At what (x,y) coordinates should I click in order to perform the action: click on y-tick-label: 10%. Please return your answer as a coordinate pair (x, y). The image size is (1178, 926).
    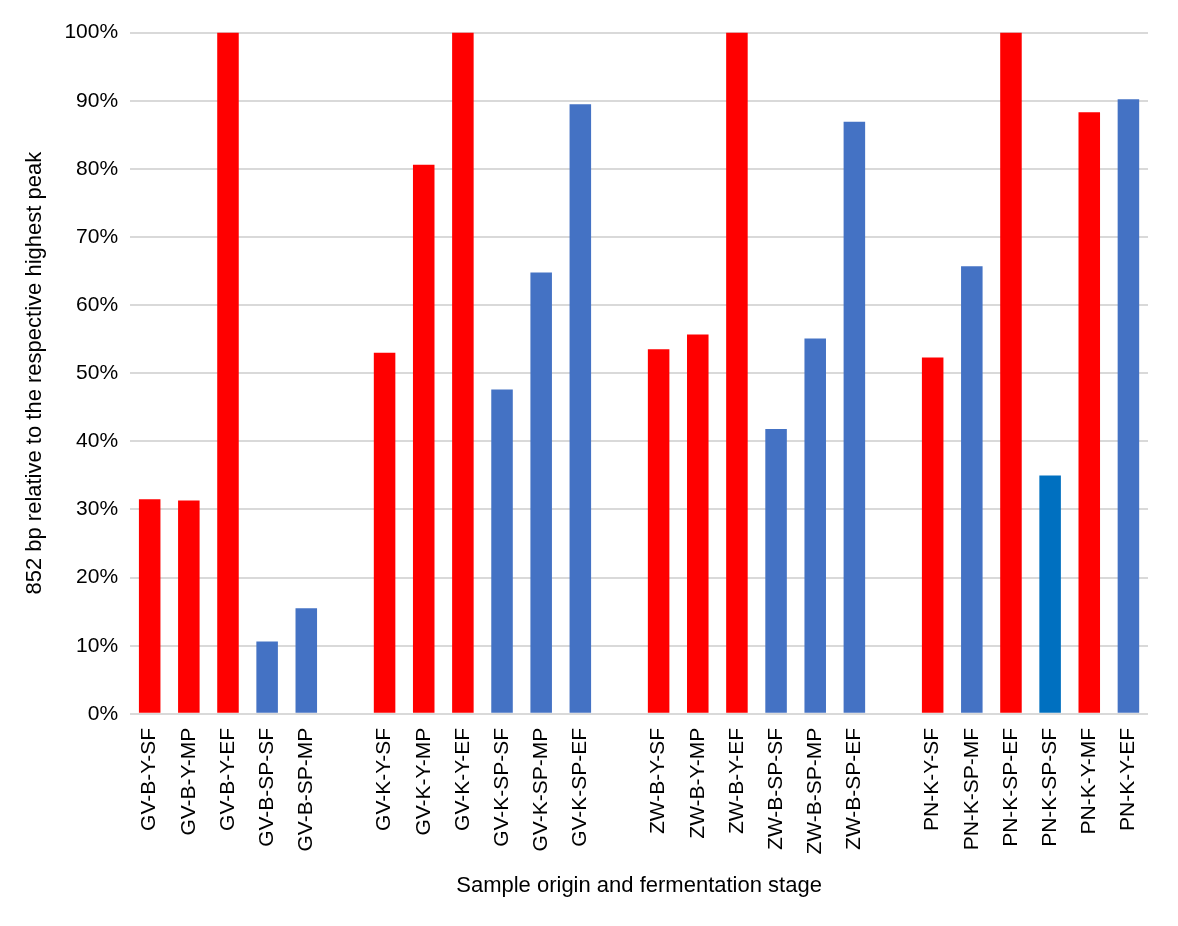
    Looking at the image, I should click on (97, 644).